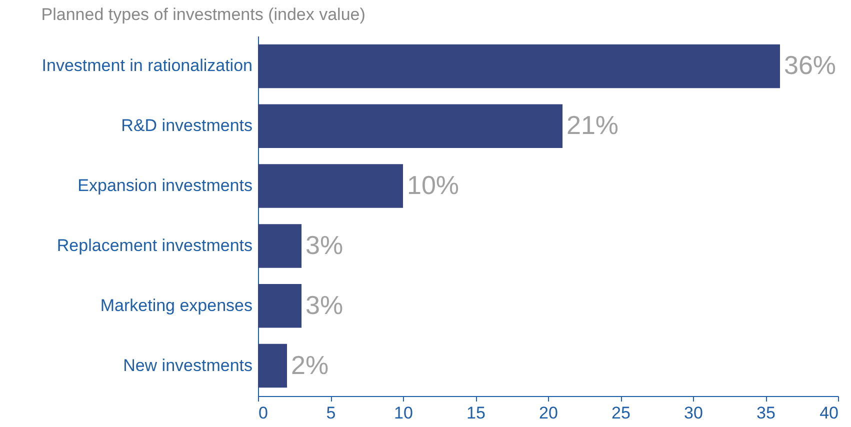  I want to click on y-tick-label: Replacement investments, so click(154, 245).